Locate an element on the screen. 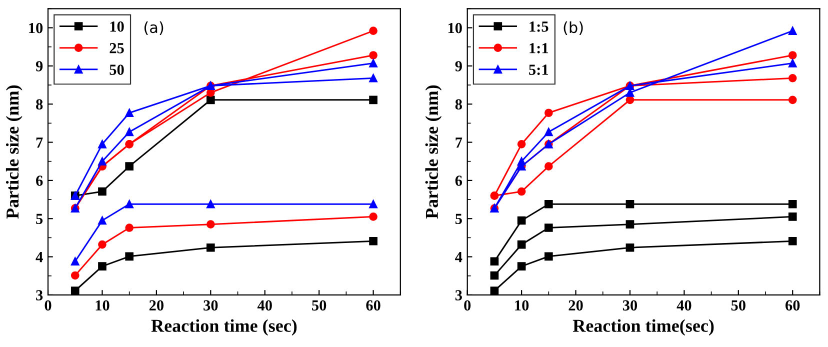 The image size is (828, 347). x-axis-title: Reaction time(sec) is located at coordinates (643, 327).